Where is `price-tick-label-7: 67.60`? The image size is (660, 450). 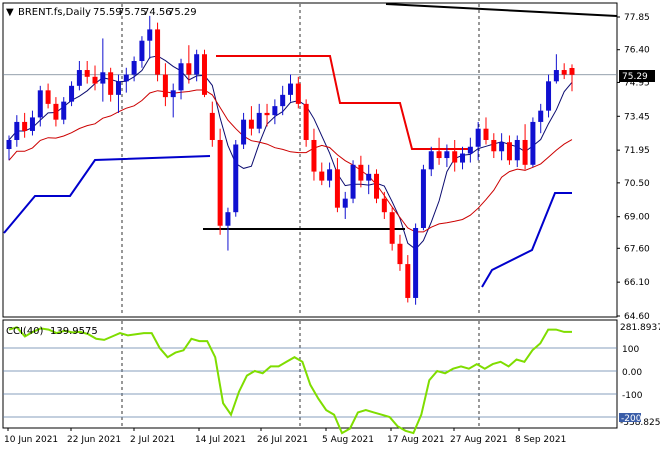 price-tick-label-7: 67.60 is located at coordinates (637, 249).